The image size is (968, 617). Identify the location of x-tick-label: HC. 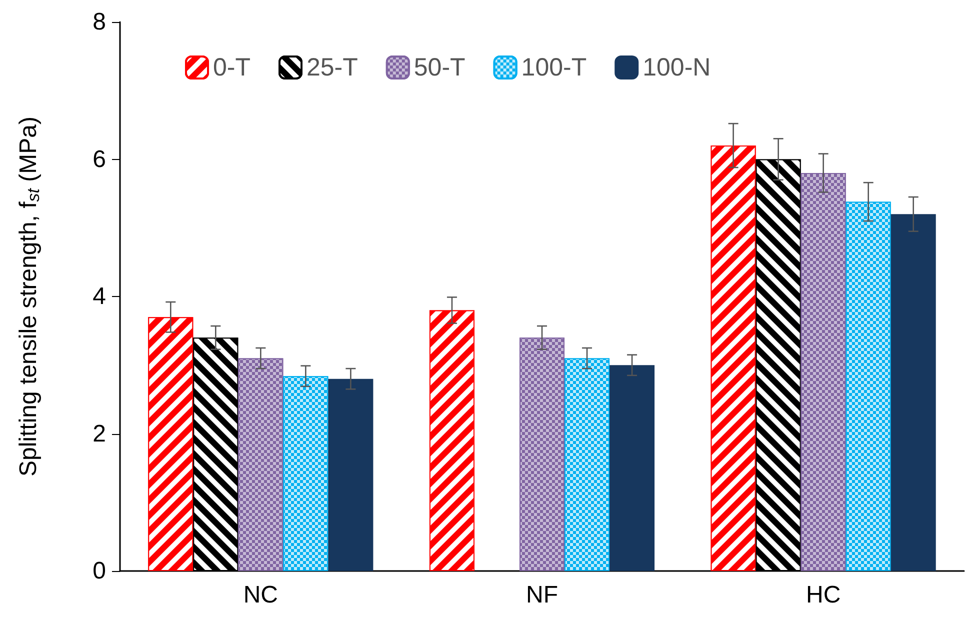
(823, 595).